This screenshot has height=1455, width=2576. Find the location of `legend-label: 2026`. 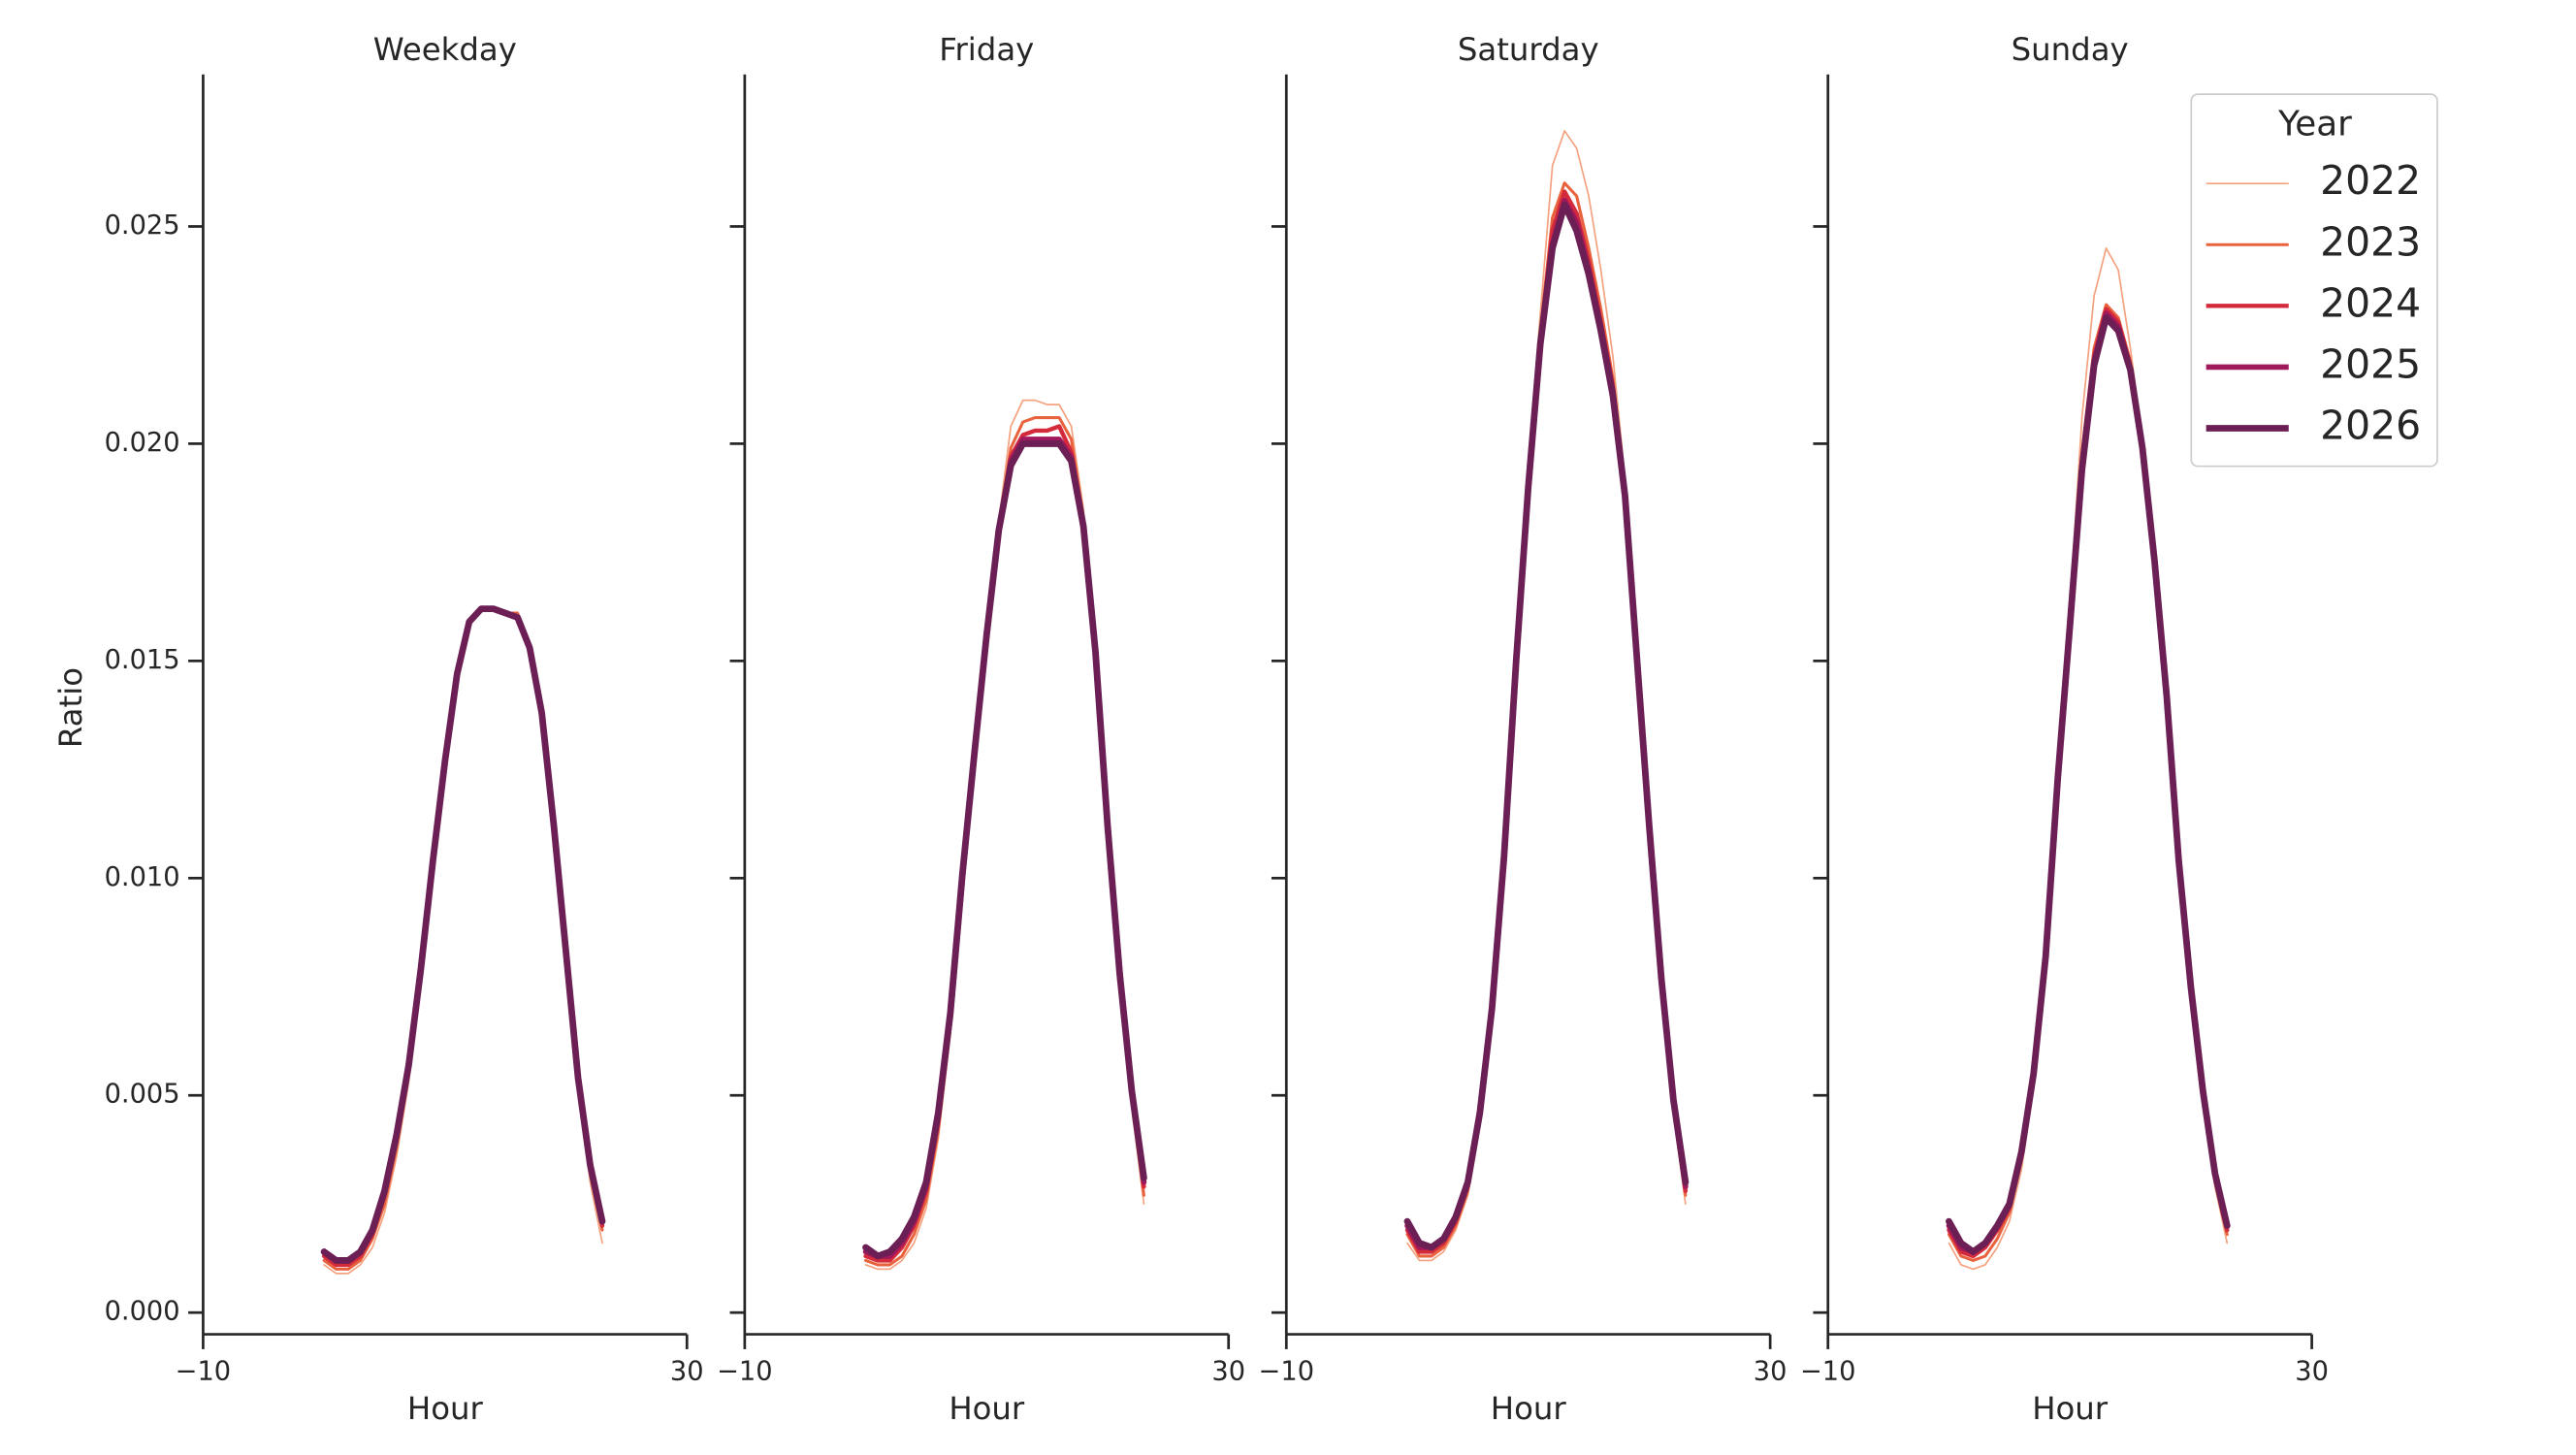

legend-label: 2026 is located at coordinates (2370, 425).